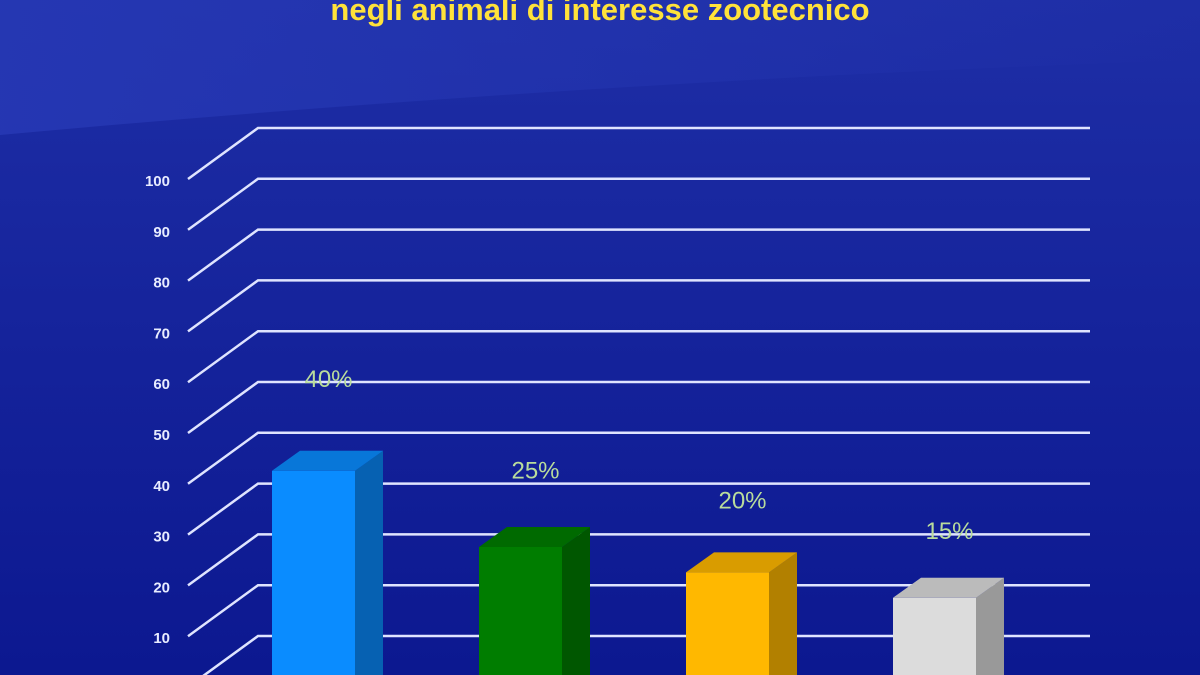 The height and width of the screenshot is (675, 1200). Describe the element at coordinates (742, 501) in the screenshot. I see `value-label: 20%` at that location.